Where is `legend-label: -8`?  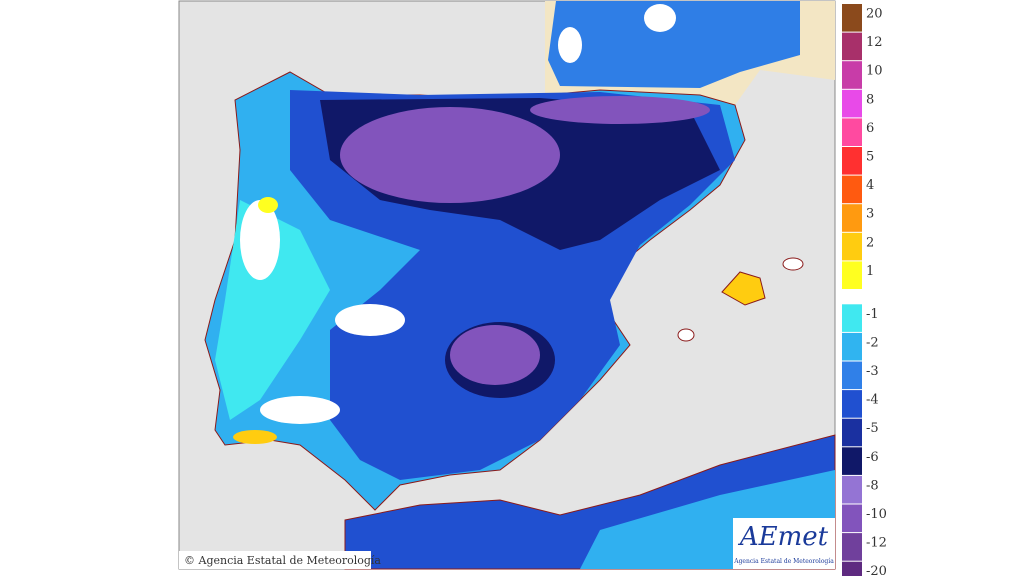 legend-label: -8 is located at coordinates (872, 485).